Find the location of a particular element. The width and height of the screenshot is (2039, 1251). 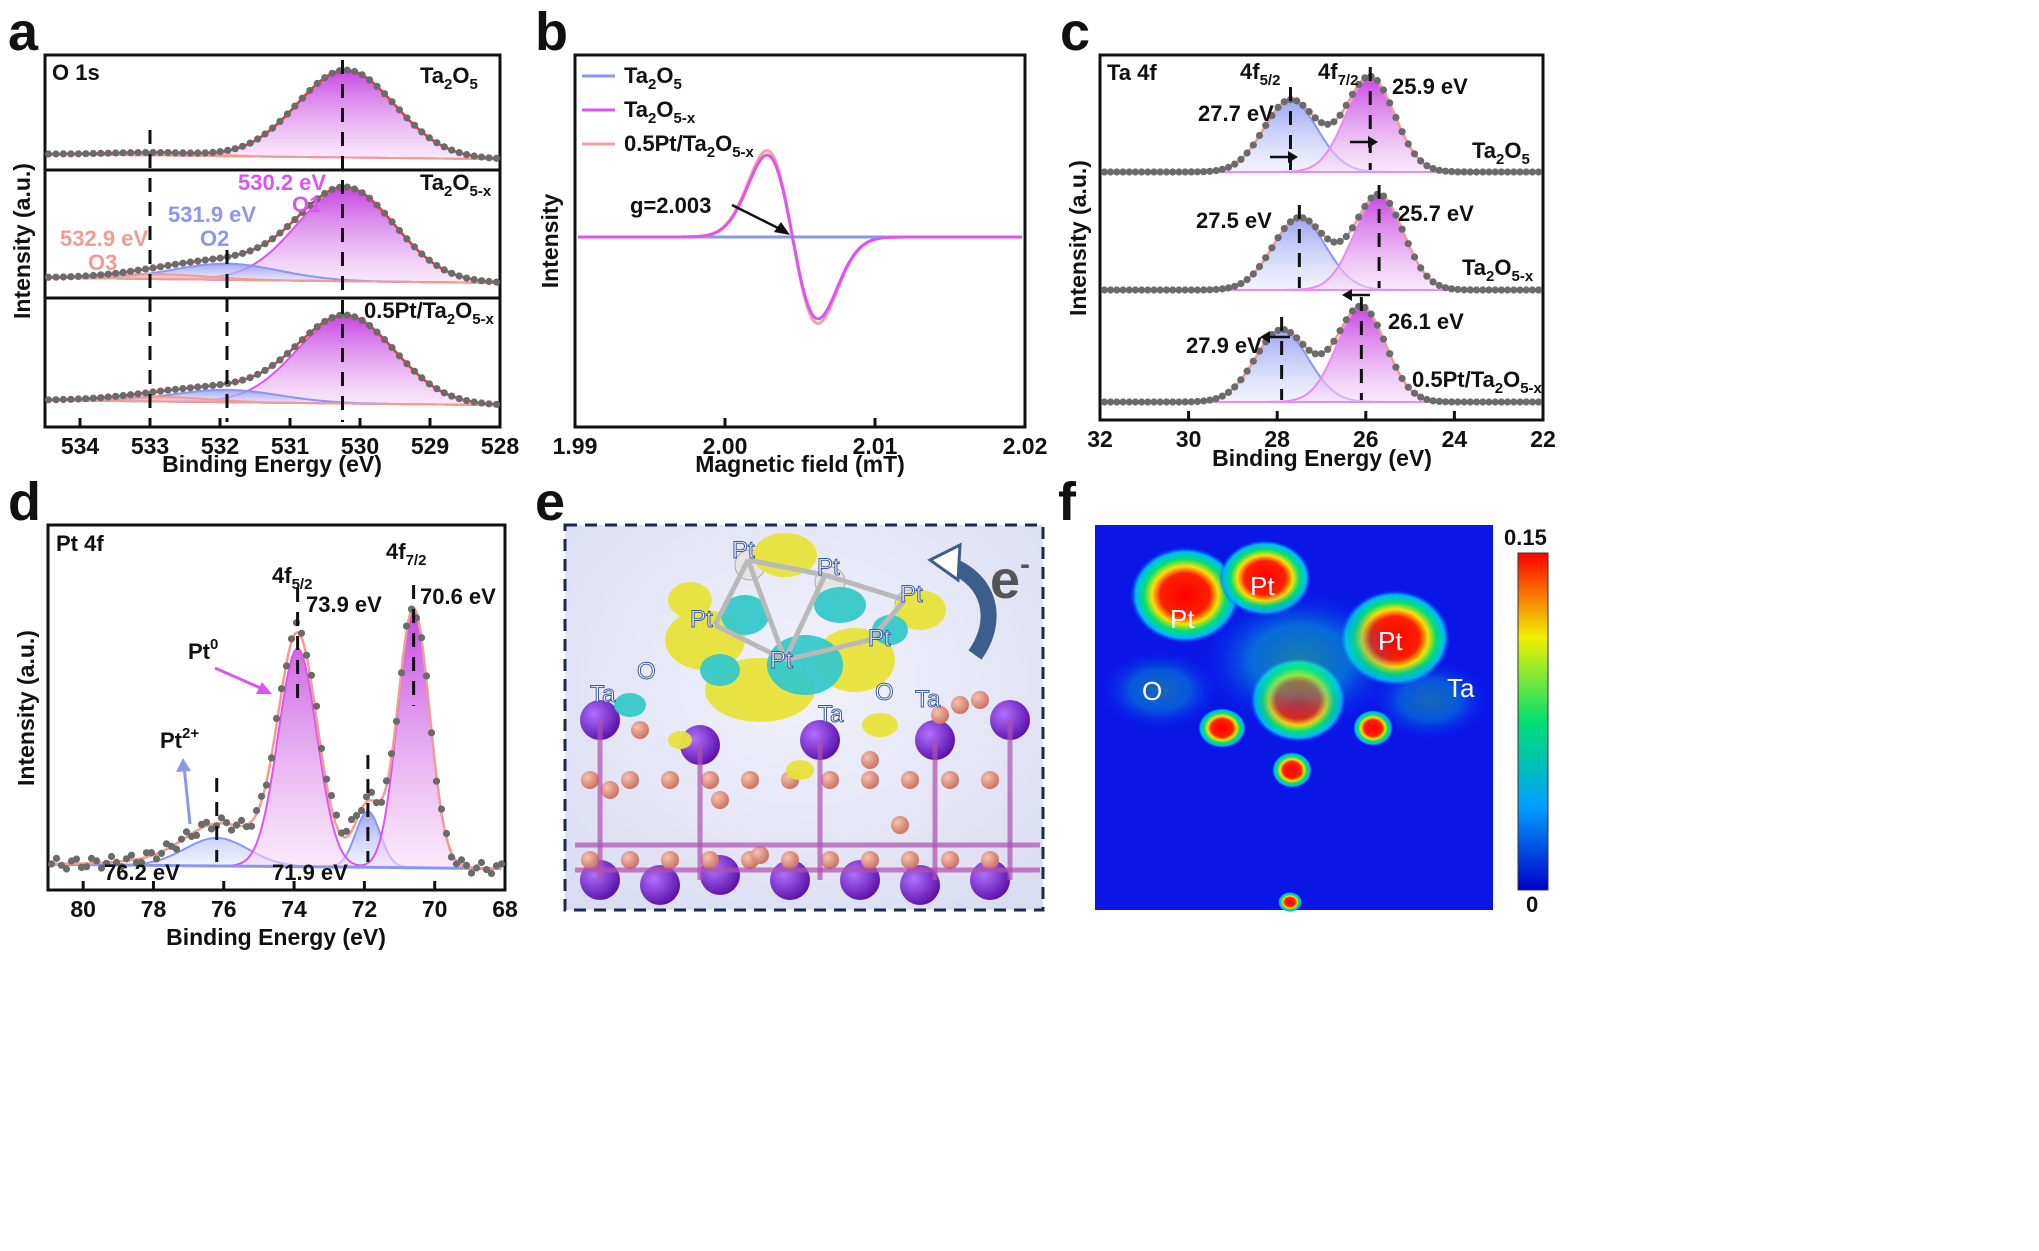

panel-d-frame is located at coordinates (276, 707).